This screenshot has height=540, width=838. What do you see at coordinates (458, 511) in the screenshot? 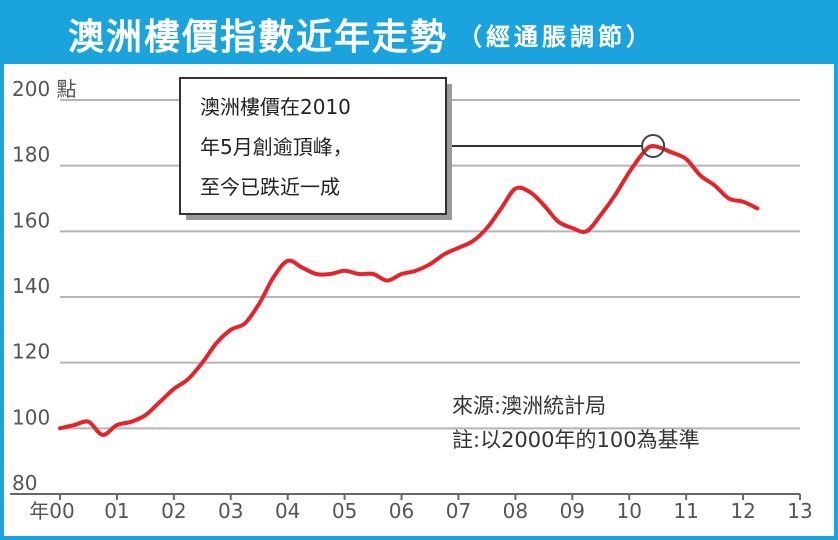
I see `x-tick-label: 07` at bounding box center [458, 511].